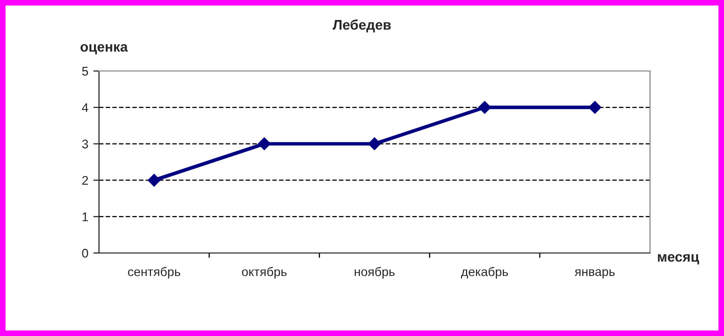 This screenshot has width=724, height=336. Describe the element at coordinates (85, 253) in the screenshot. I see `y-tick-label: 0` at that location.